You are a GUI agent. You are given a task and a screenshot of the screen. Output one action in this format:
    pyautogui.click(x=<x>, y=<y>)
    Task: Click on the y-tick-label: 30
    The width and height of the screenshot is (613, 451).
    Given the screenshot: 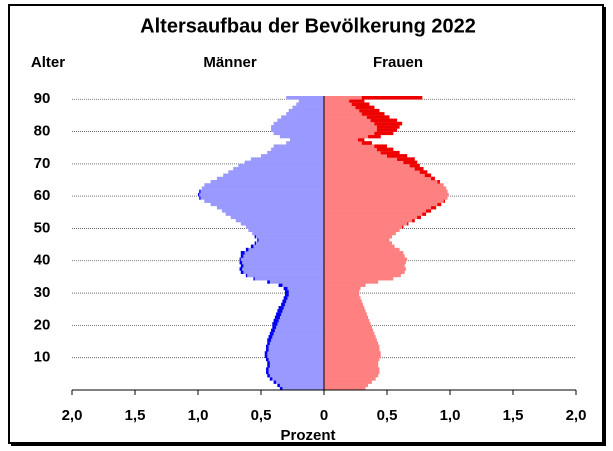 What is the action you would take?
    pyautogui.click(x=42, y=292)
    